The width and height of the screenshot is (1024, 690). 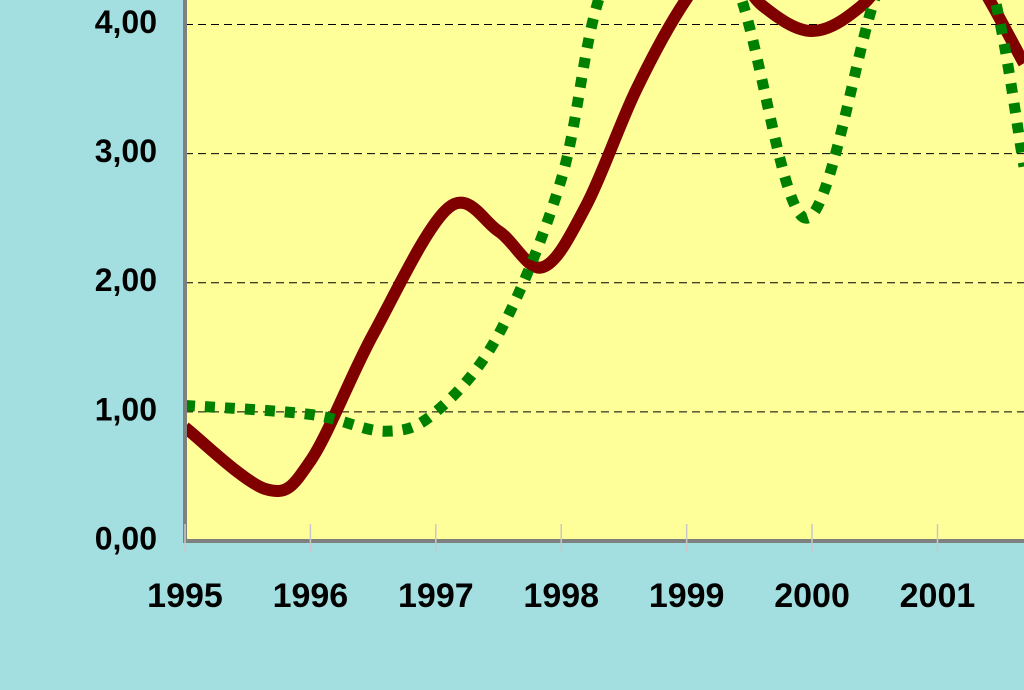 I want to click on y-tick-label: 0,00, so click(x=126, y=538).